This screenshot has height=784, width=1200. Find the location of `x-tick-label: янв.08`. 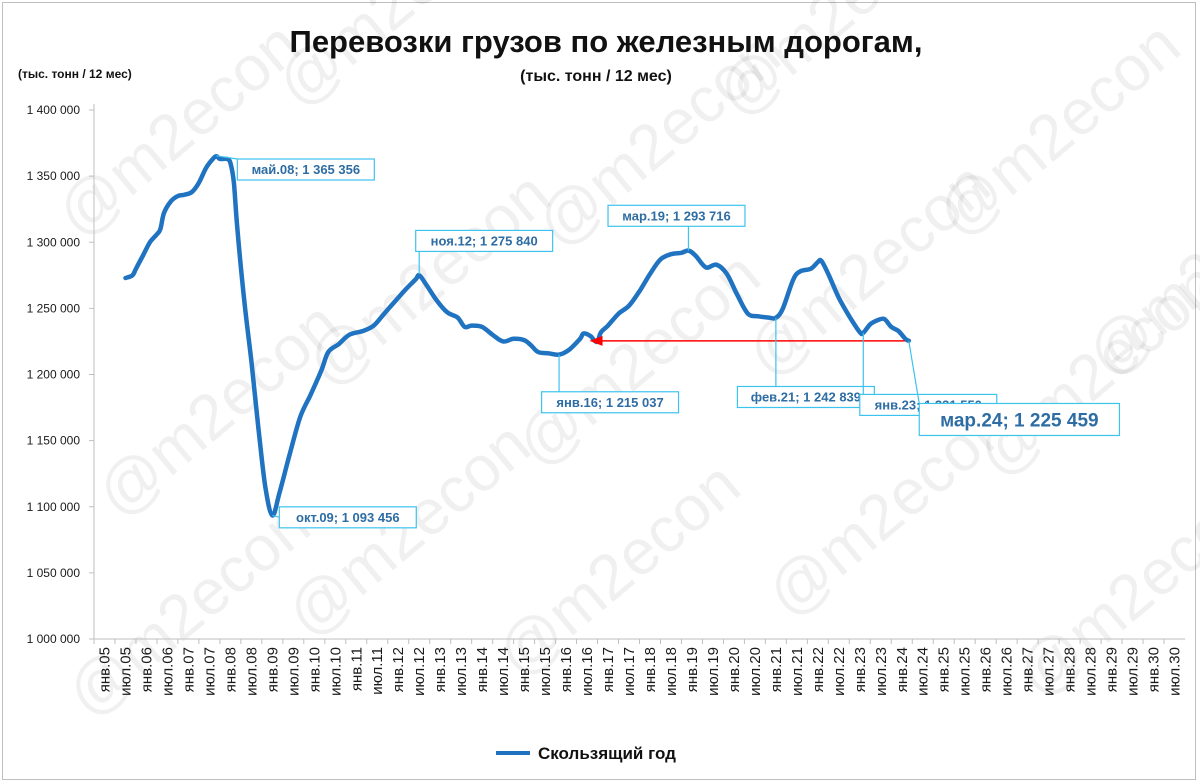

x-tick-label: янв.08 is located at coordinates (230, 669).